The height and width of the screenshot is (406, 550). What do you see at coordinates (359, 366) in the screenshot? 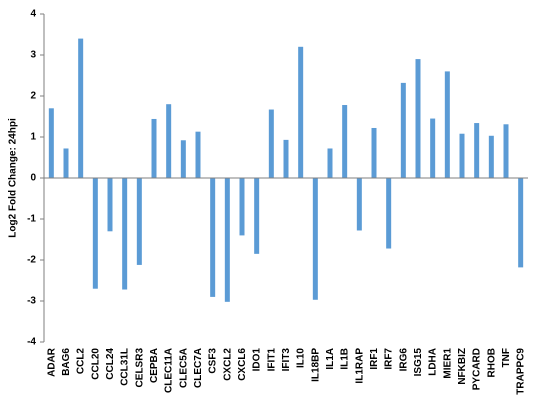
I see `x-tick-label-il1rap: IL1RAP` at bounding box center [359, 366].